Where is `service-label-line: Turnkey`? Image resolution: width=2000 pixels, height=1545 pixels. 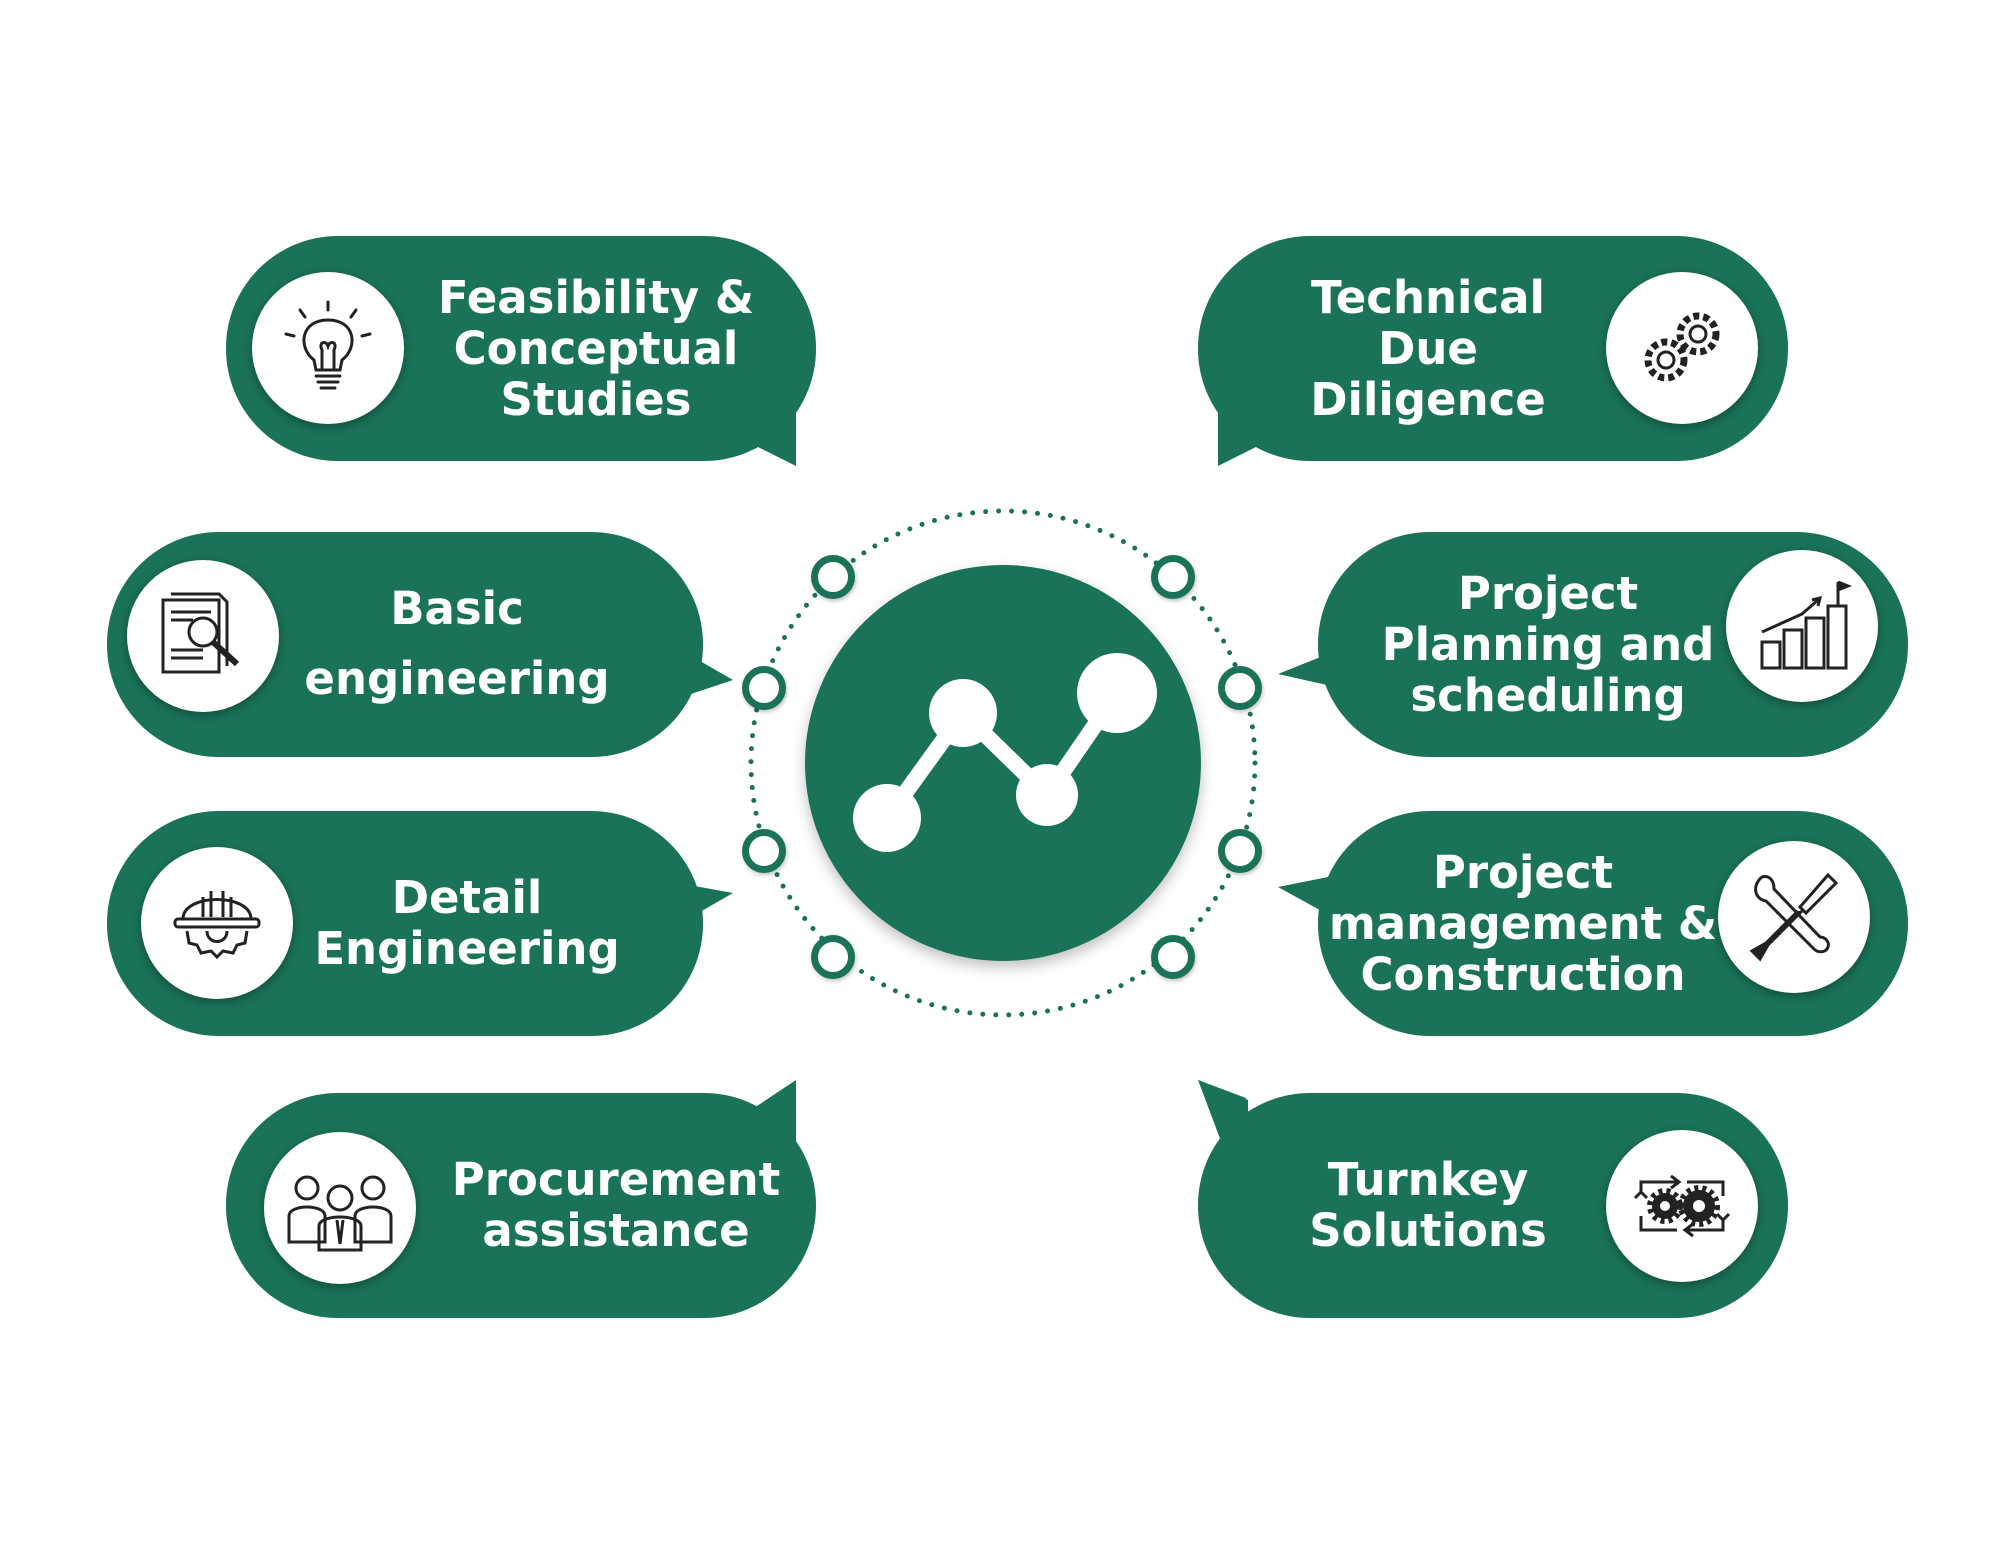 service-label-line: Turnkey is located at coordinates (1428, 1179).